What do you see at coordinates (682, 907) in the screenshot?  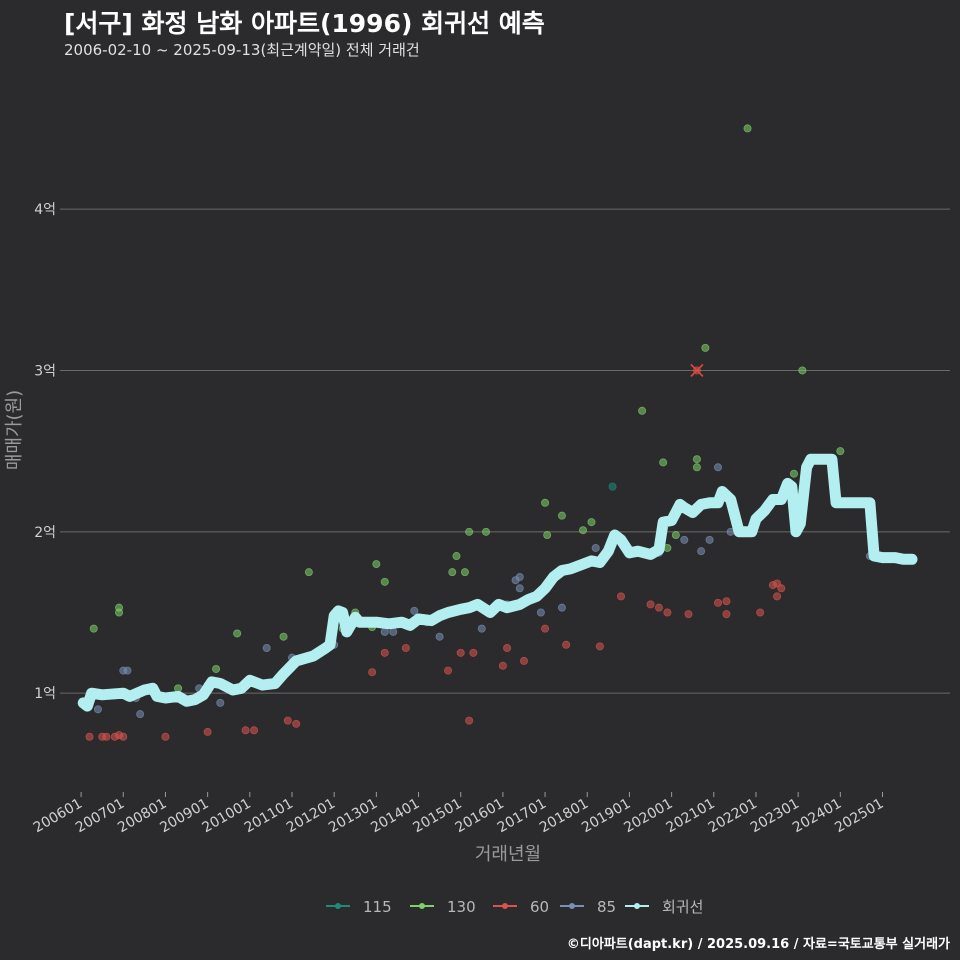 I see `legend-label: 회귀선` at bounding box center [682, 907].